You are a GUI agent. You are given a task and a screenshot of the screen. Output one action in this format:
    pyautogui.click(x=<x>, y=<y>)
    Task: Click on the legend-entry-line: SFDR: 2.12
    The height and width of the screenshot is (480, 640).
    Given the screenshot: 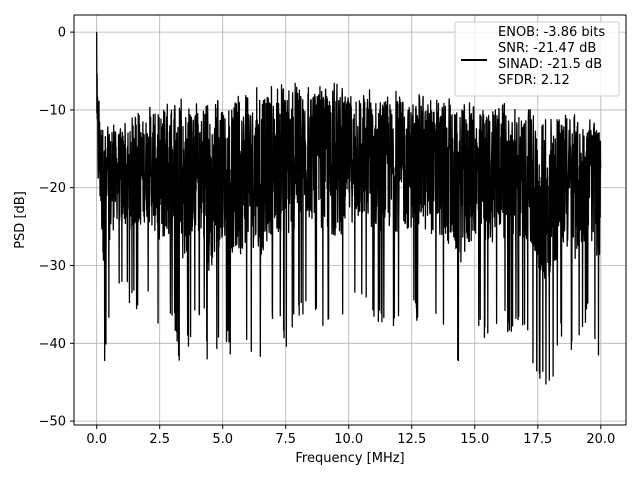 What is the action you would take?
    pyautogui.click(x=534, y=80)
    